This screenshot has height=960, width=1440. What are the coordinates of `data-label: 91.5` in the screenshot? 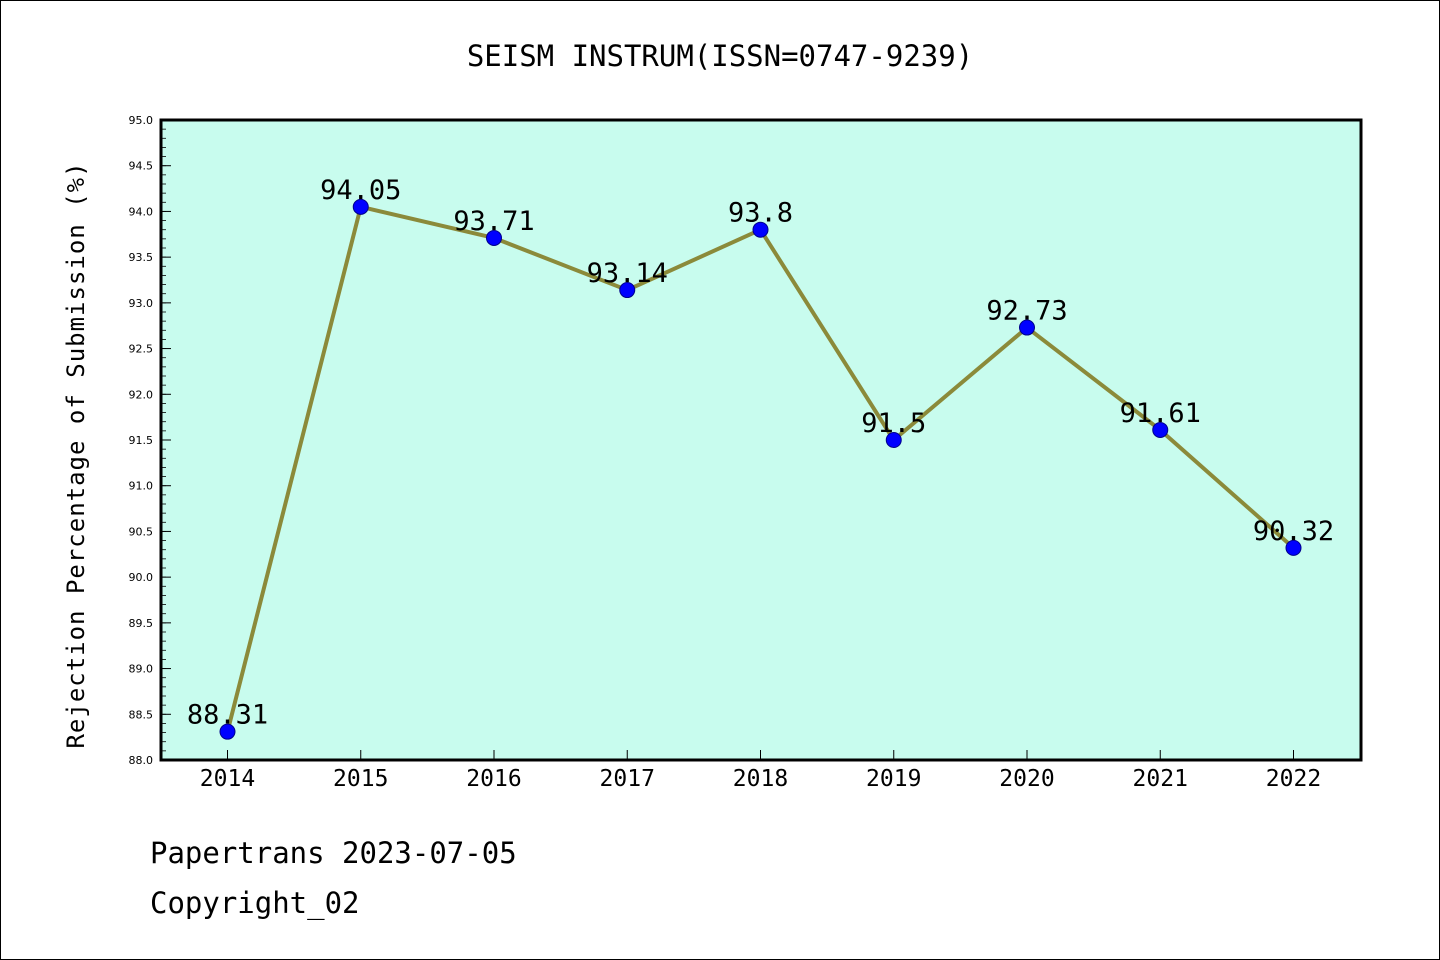 It's located at (893, 423).